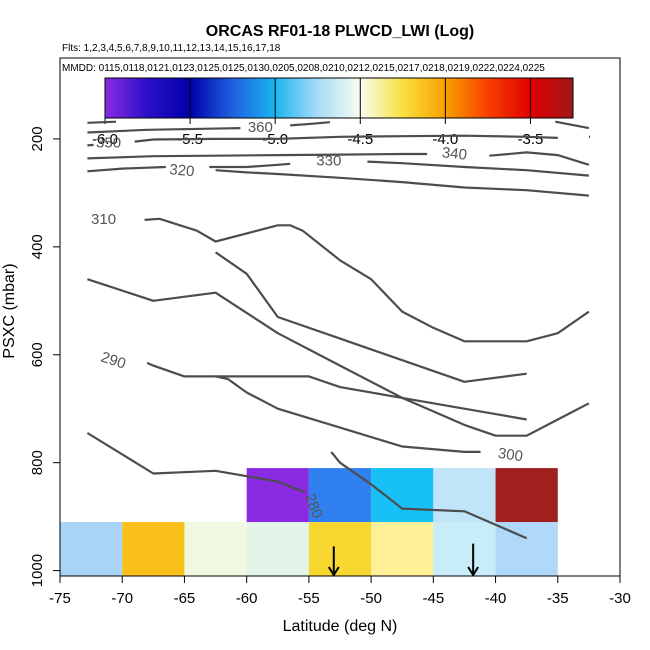 This screenshot has height=650, width=650. I want to click on contour-label: 300, so click(510, 455).